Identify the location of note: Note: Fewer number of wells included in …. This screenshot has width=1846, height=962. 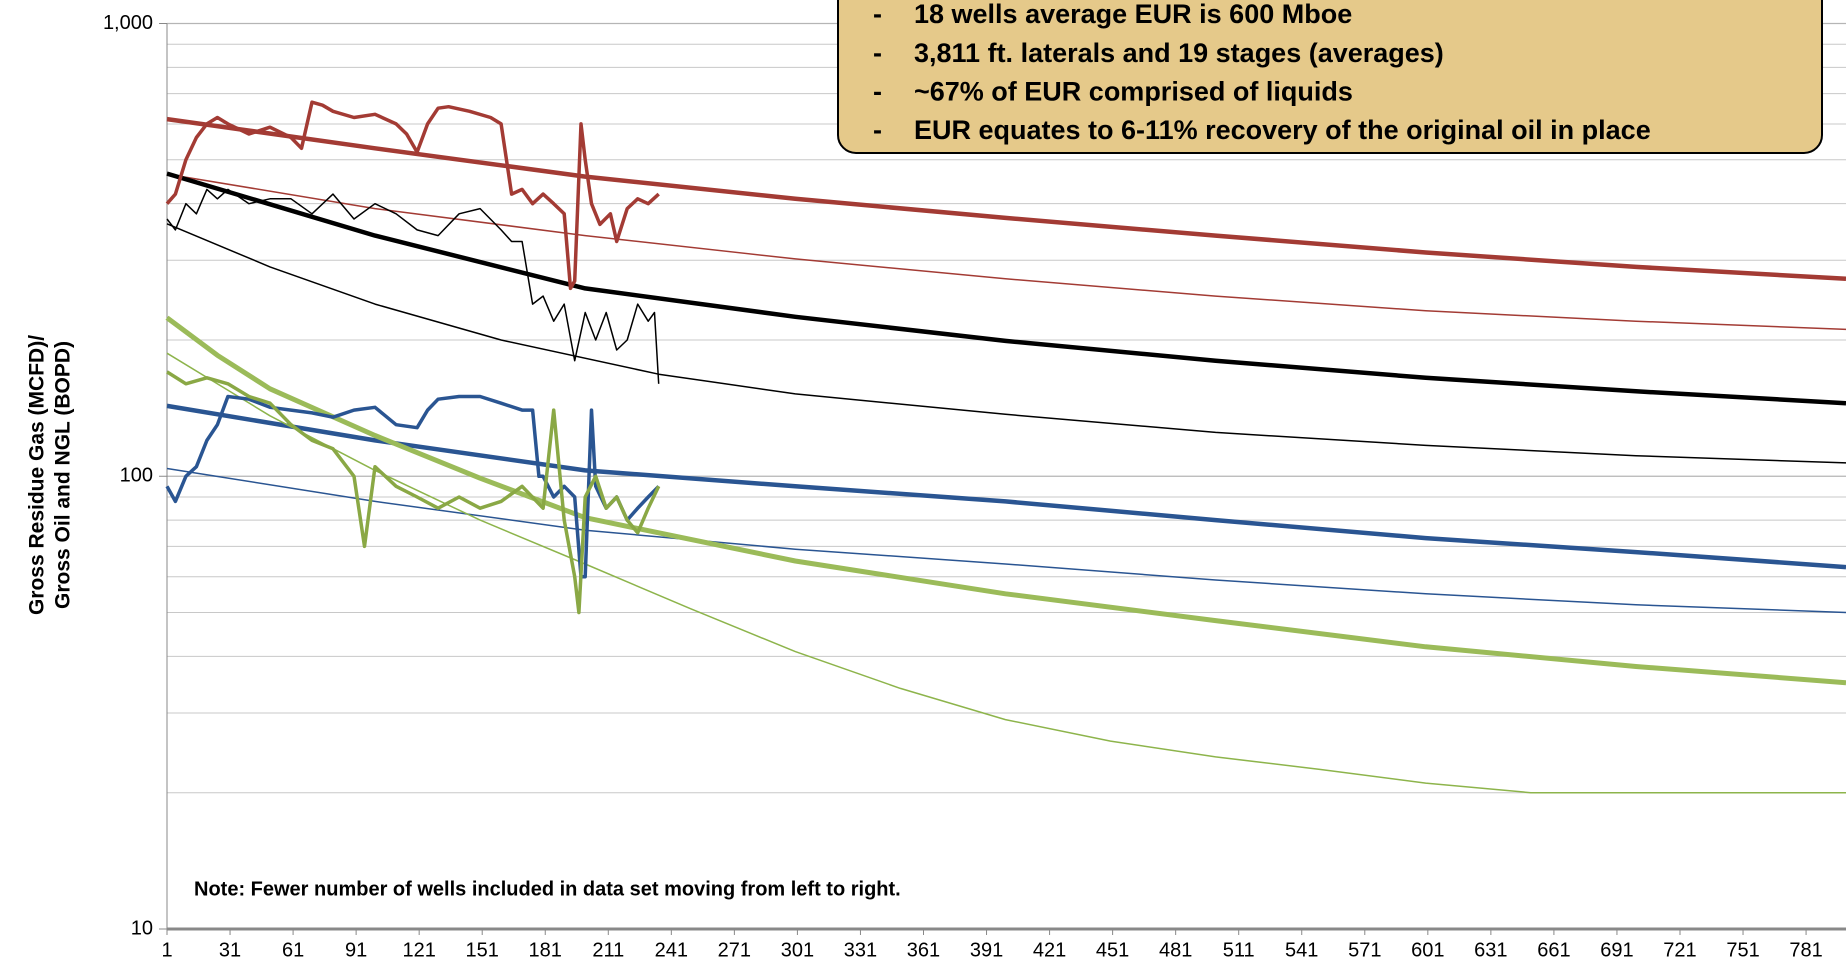
(547, 889).